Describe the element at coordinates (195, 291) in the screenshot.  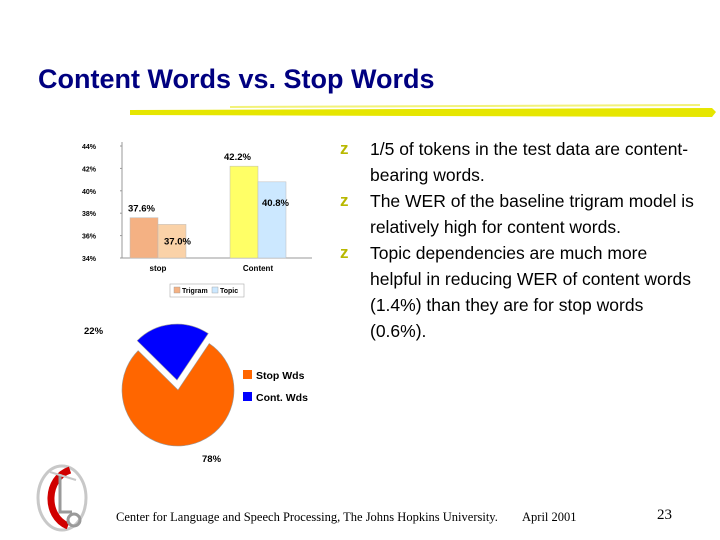
I see `legend-label: Trigram` at that location.